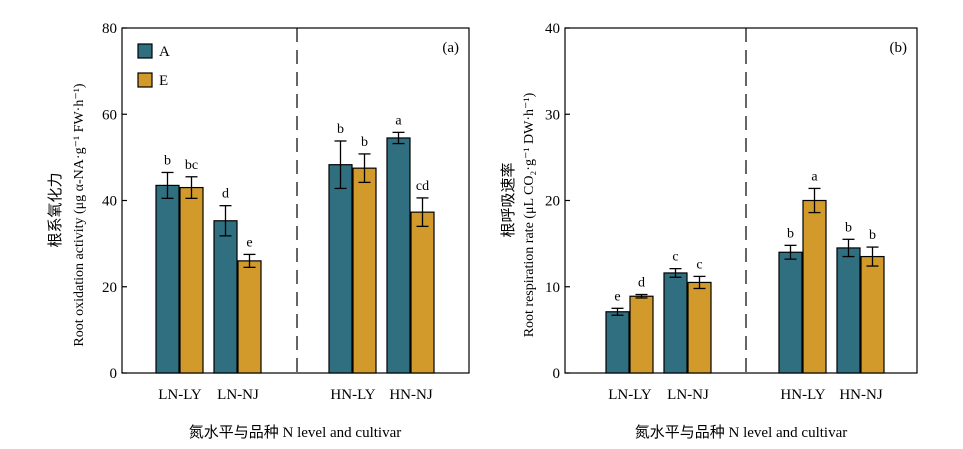  Describe the element at coordinates (163, 81) in the screenshot. I see `legend-label-E: E` at that location.